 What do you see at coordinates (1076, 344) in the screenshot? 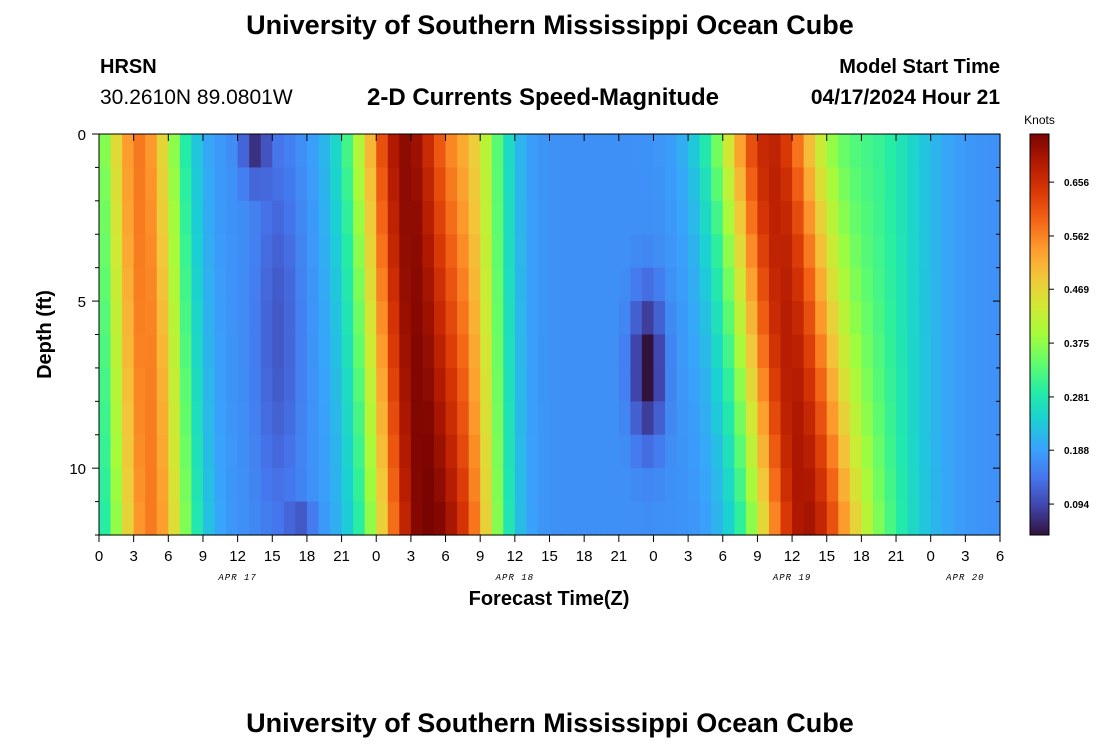
I see `colorbar-tick-label: 0.375` at bounding box center [1076, 344].